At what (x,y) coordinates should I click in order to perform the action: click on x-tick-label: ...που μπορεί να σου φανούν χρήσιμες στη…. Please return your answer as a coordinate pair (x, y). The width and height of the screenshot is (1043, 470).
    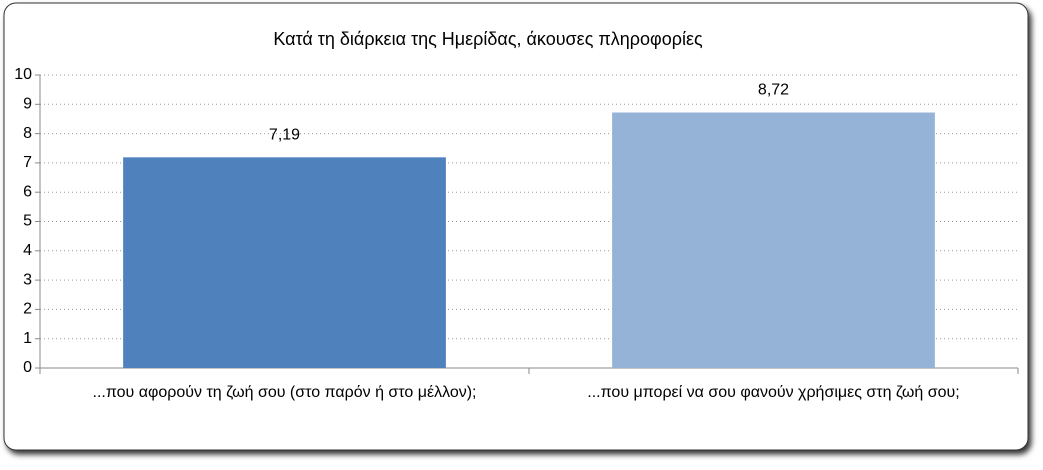
    Looking at the image, I should click on (773, 392).